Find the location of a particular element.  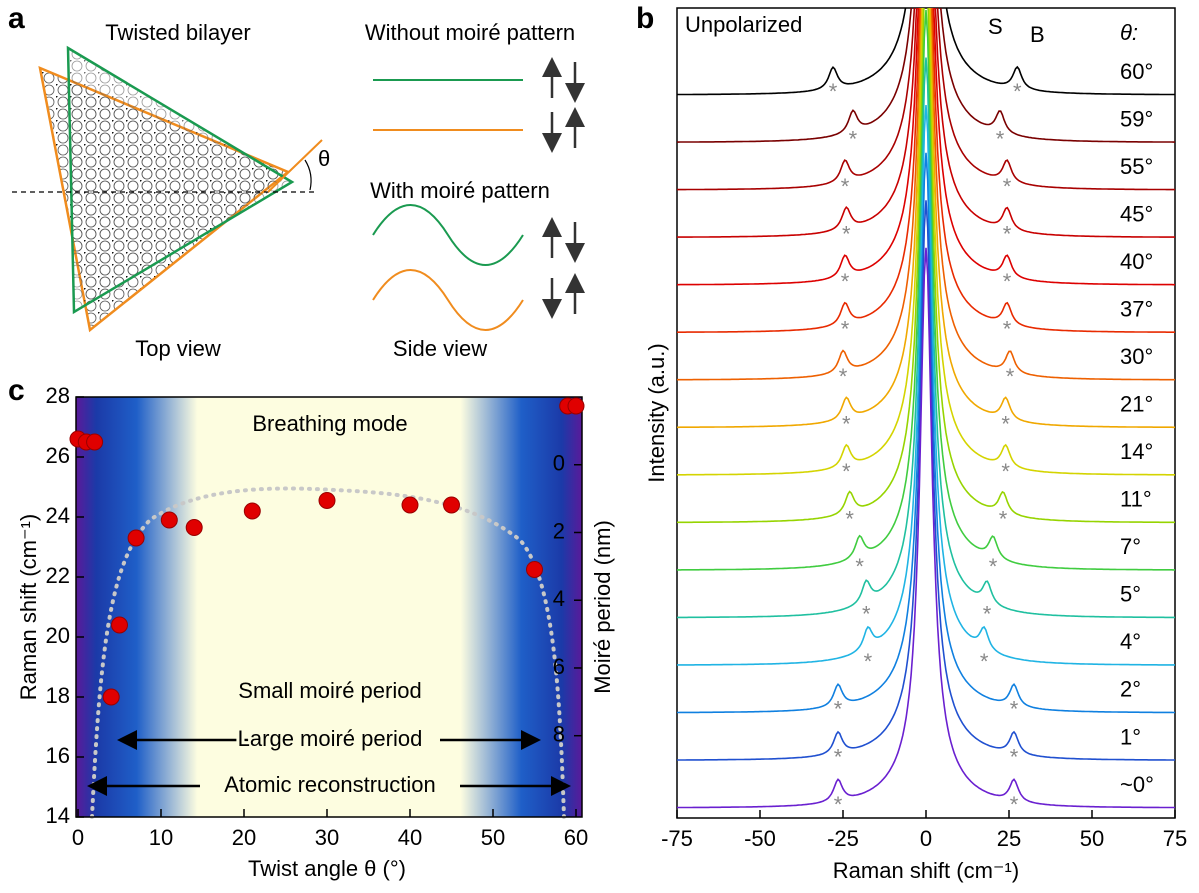

x-axis-label: Raman shift (cm⁻¹) is located at coordinates (926, 870).